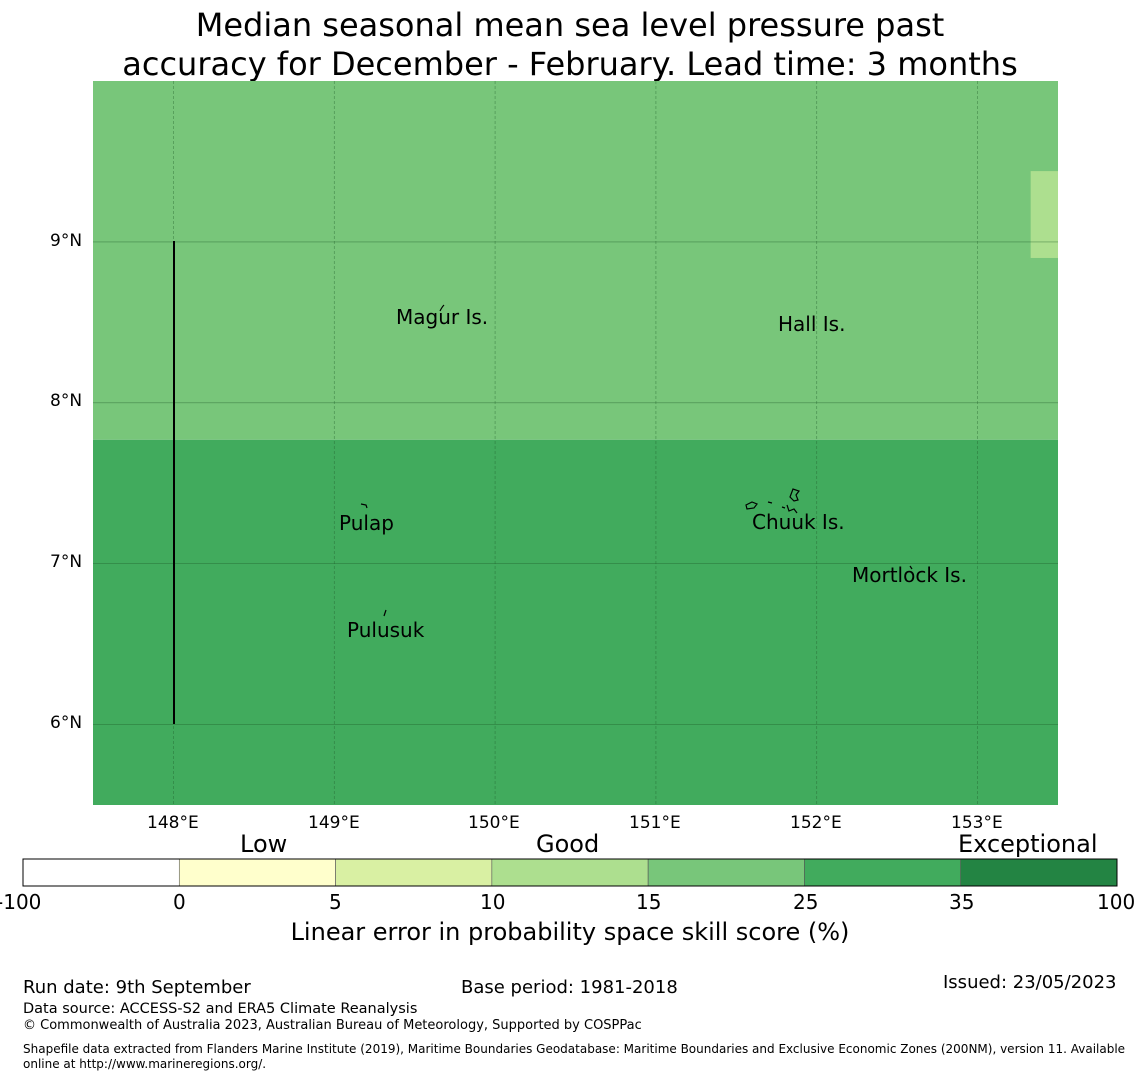  I want to click on lat-tick: 8°N, so click(66, 401).